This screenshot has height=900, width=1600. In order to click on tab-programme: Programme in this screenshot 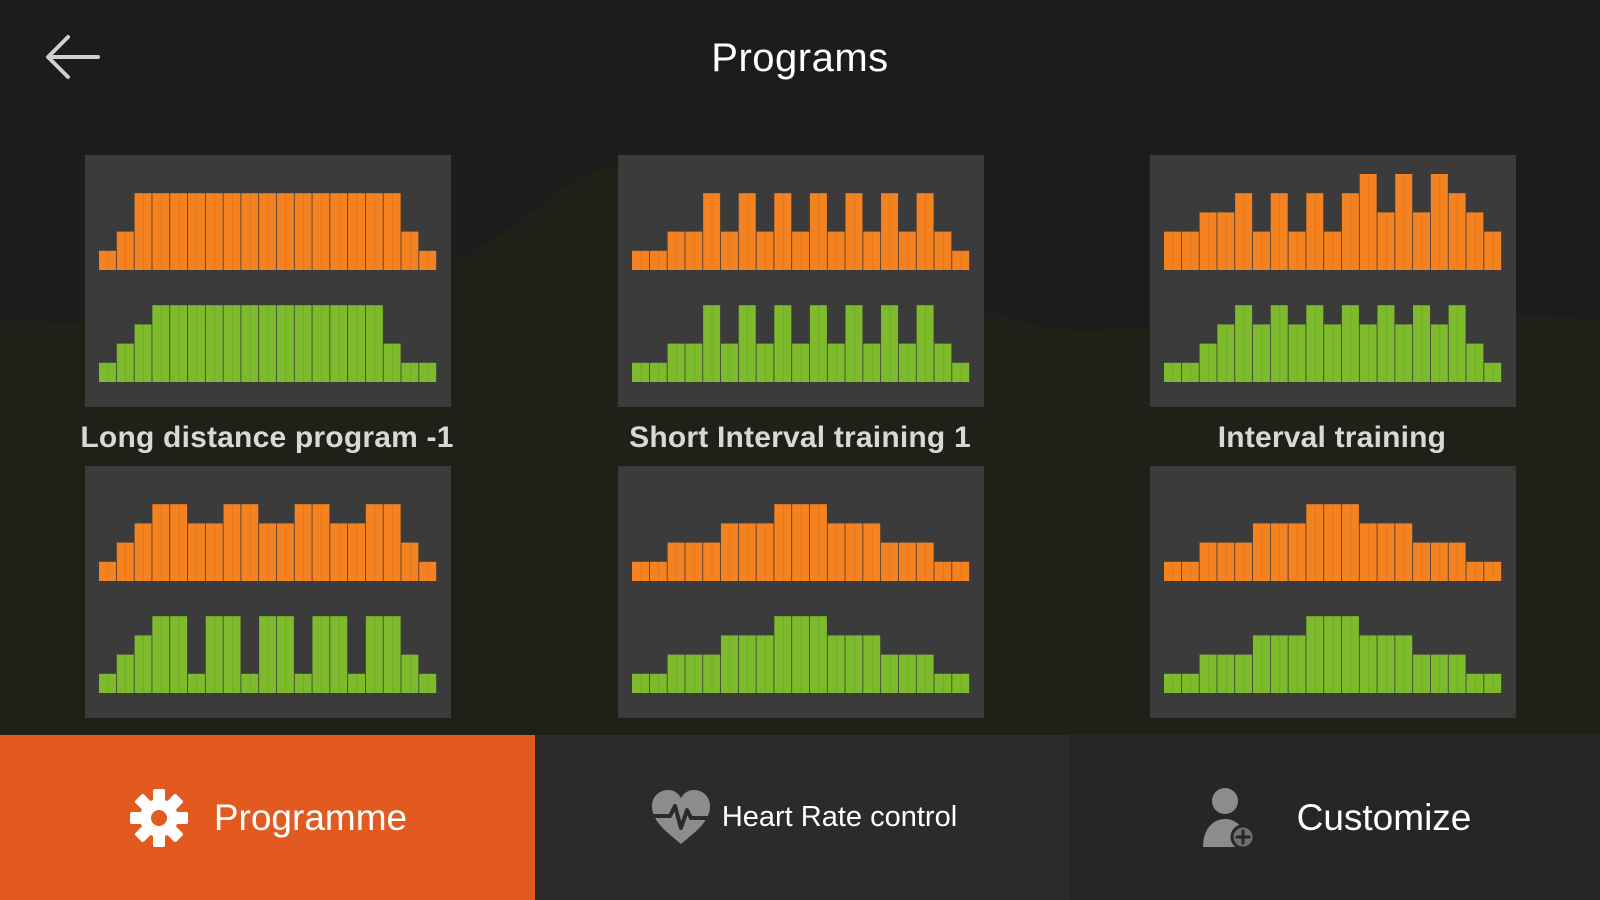, I will do `click(267, 817)`.